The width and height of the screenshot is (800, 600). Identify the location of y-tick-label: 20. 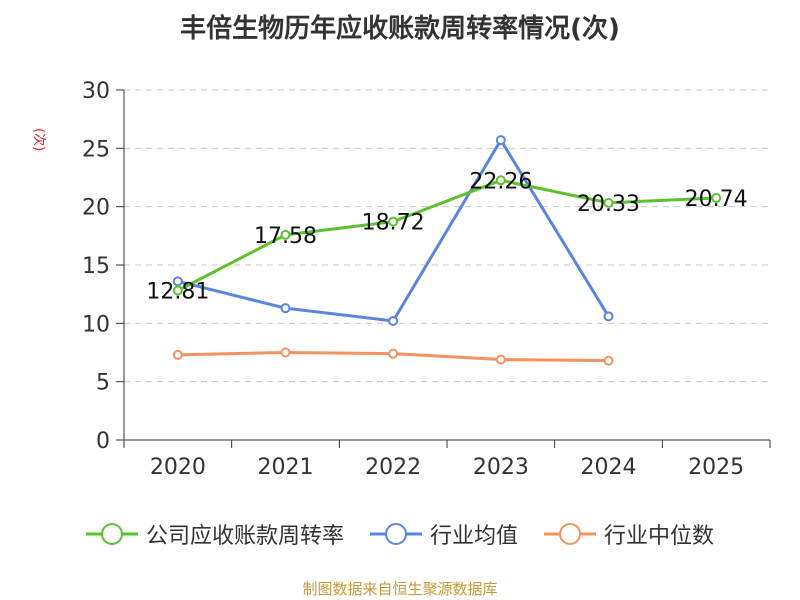
(96, 208).